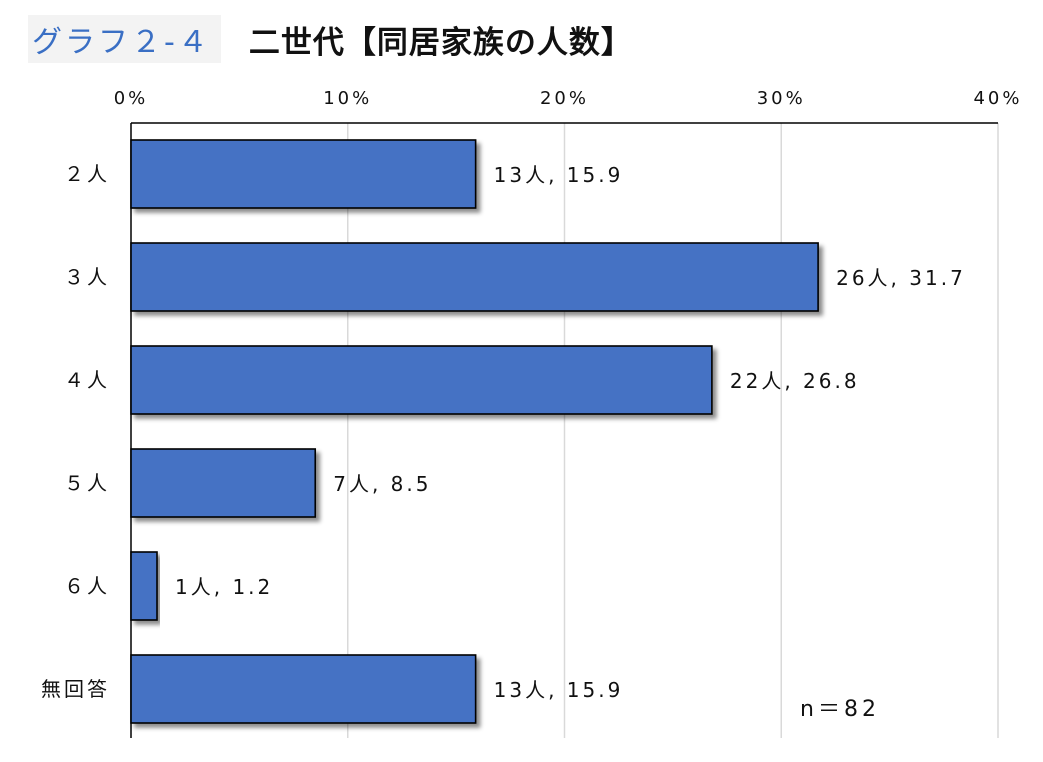  I want to click on graph-number: グラフ２-４, so click(124, 39).